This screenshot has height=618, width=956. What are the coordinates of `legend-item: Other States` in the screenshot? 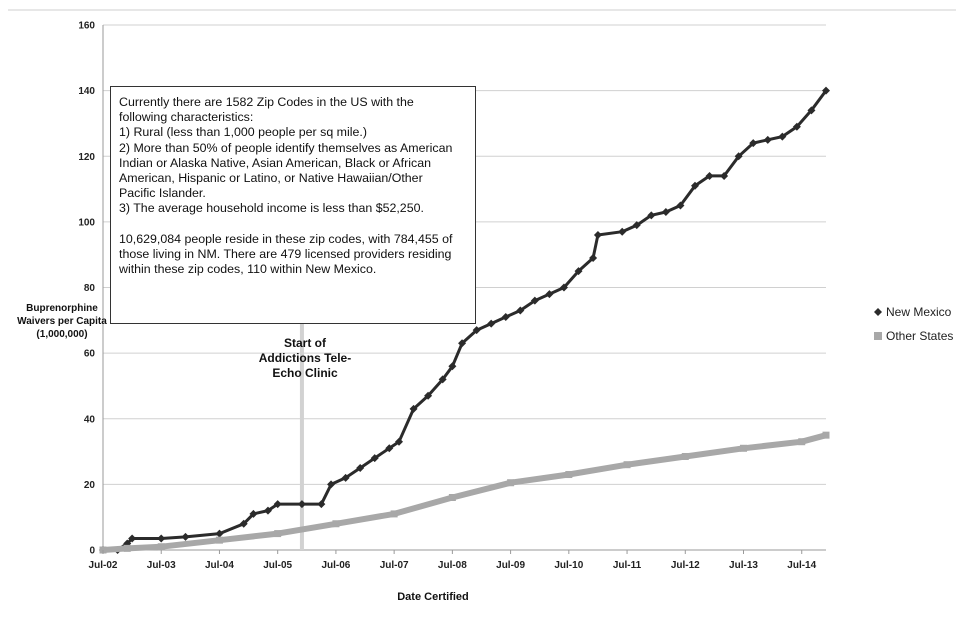 It's located at (913, 336).